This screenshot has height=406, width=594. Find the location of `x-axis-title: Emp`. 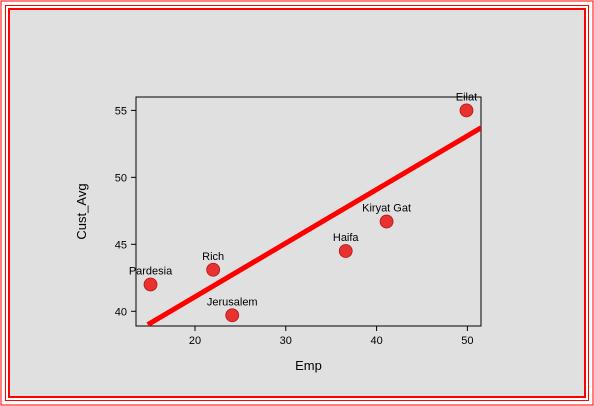

x-axis-title: Emp is located at coordinates (308, 365).